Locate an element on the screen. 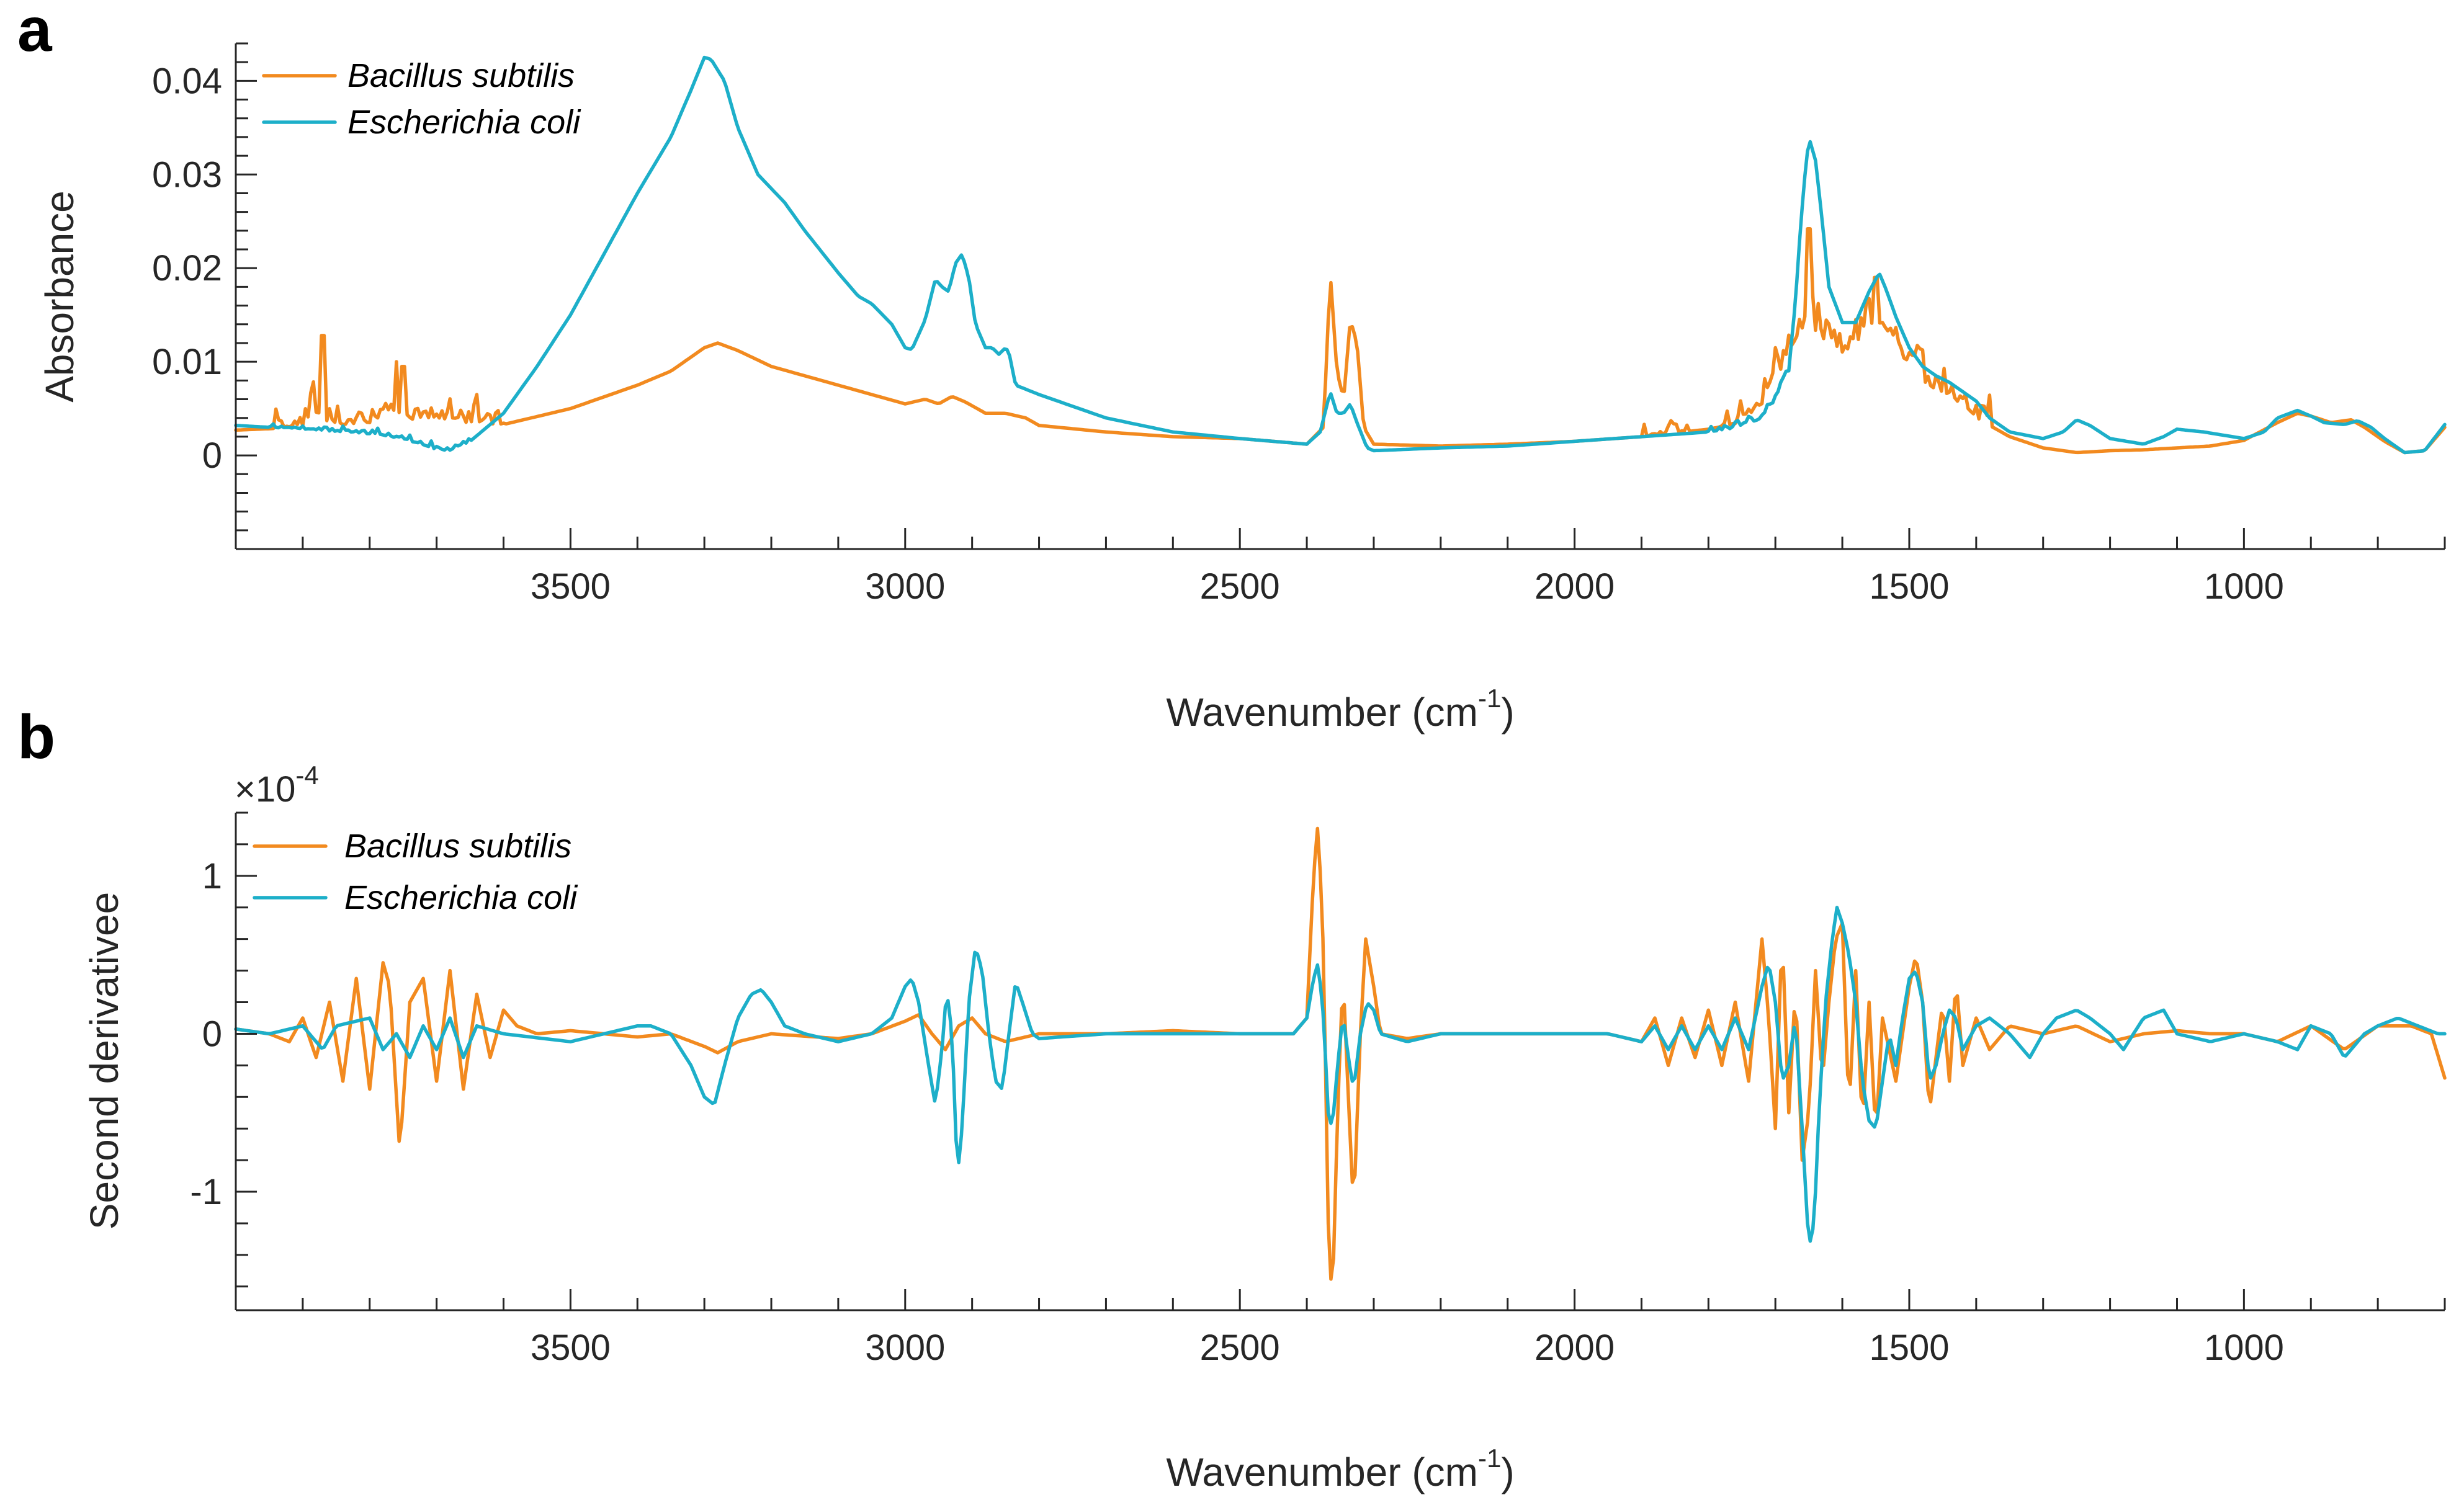  panel-a-y-tick-label: 0.03 is located at coordinates (187, 175).